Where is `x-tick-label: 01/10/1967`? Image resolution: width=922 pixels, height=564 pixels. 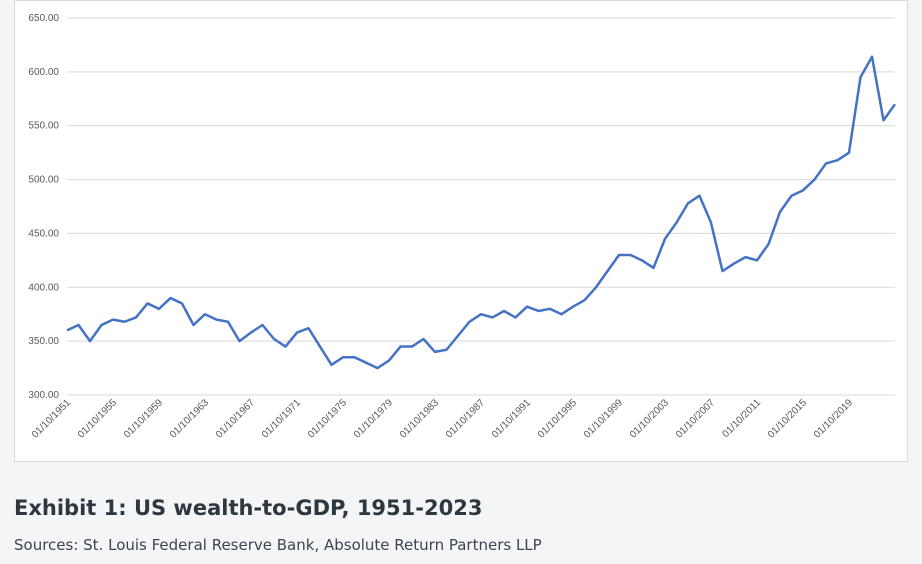
x-tick-label: 01/10/1967 is located at coordinates (235, 418).